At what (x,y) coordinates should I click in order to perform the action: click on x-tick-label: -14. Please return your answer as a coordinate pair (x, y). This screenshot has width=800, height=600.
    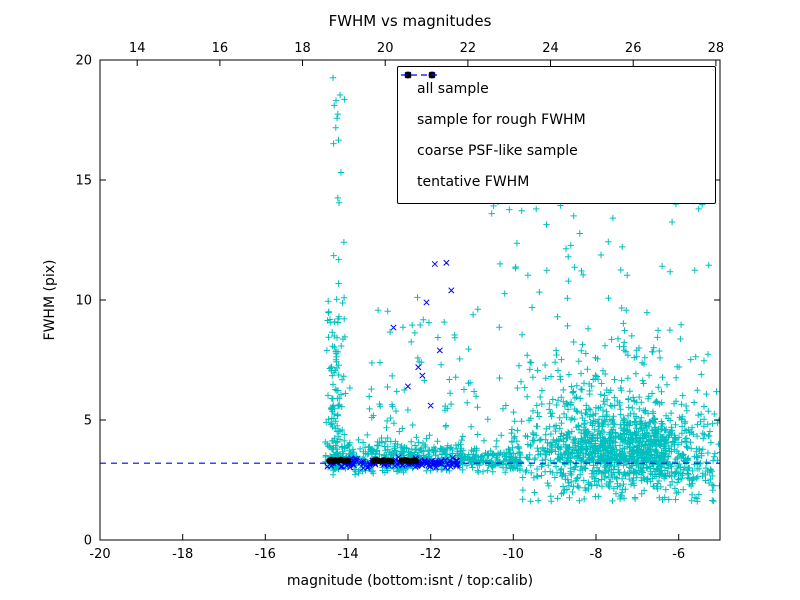
    Looking at the image, I should click on (347, 554).